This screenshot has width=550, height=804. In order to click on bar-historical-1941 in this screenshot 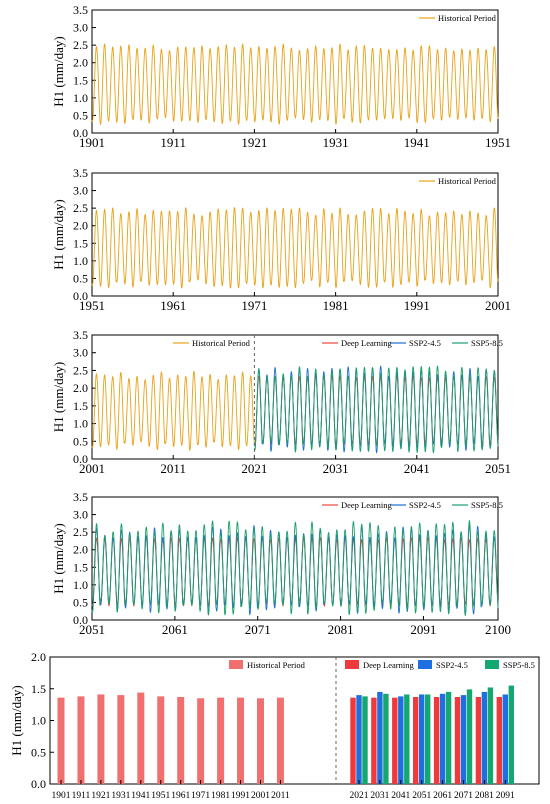, I will do `click(141, 738)`.